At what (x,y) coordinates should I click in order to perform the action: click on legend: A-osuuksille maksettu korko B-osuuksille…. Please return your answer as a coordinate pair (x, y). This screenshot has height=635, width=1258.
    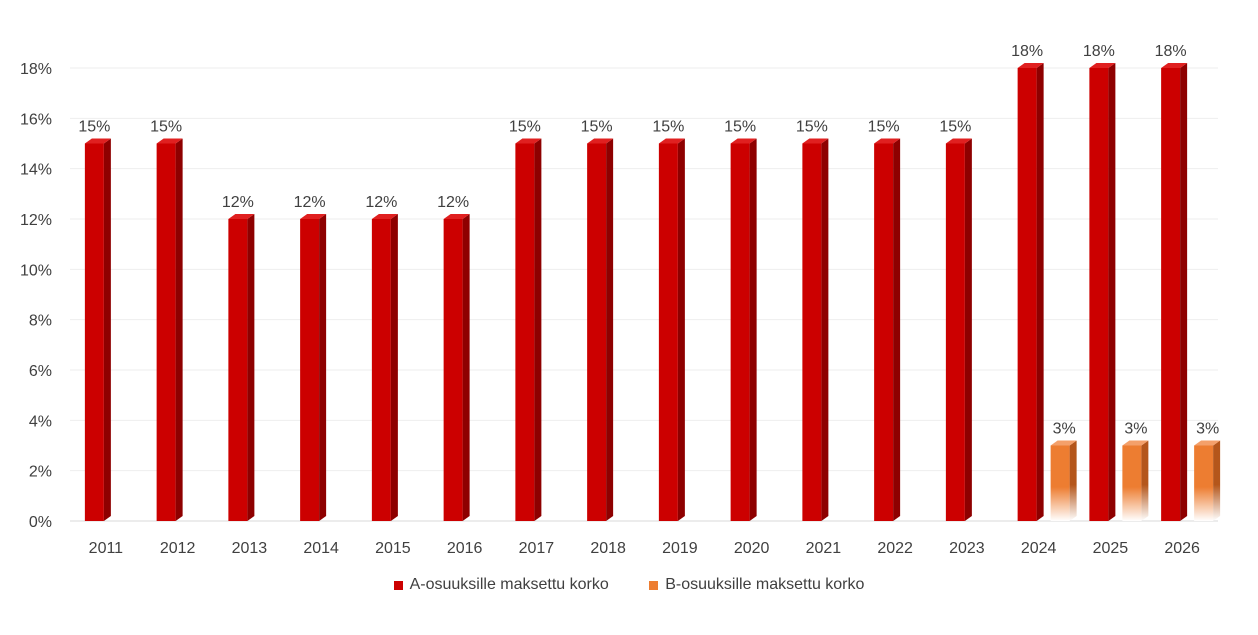
    Looking at the image, I should click on (629, 585).